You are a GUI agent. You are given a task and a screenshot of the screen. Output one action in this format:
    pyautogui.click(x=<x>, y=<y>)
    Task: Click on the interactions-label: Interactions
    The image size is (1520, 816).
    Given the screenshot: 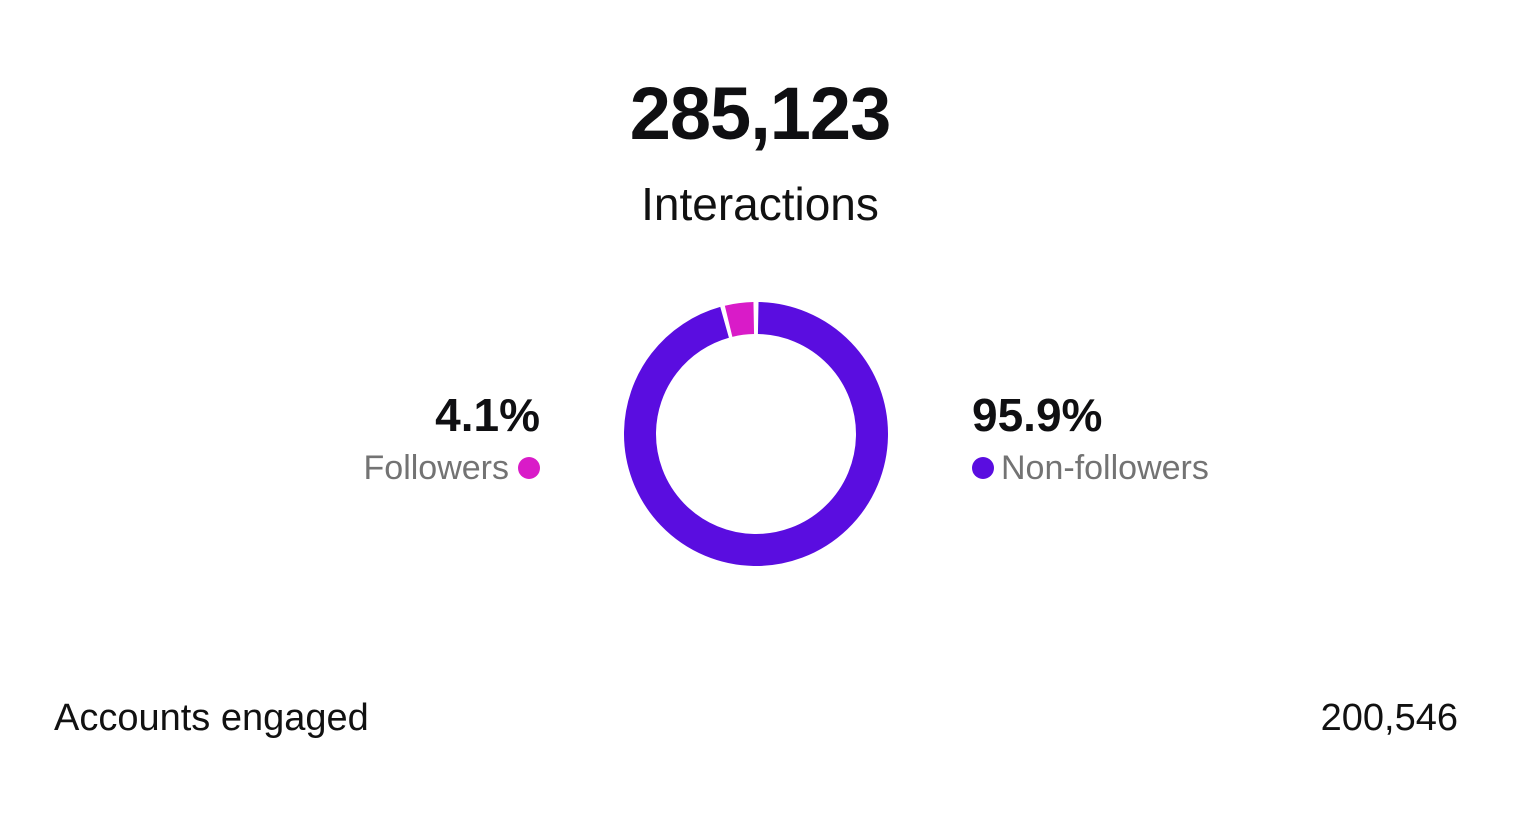 What is the action you would take?
    pyautogui.click(x=760, y=204)
    